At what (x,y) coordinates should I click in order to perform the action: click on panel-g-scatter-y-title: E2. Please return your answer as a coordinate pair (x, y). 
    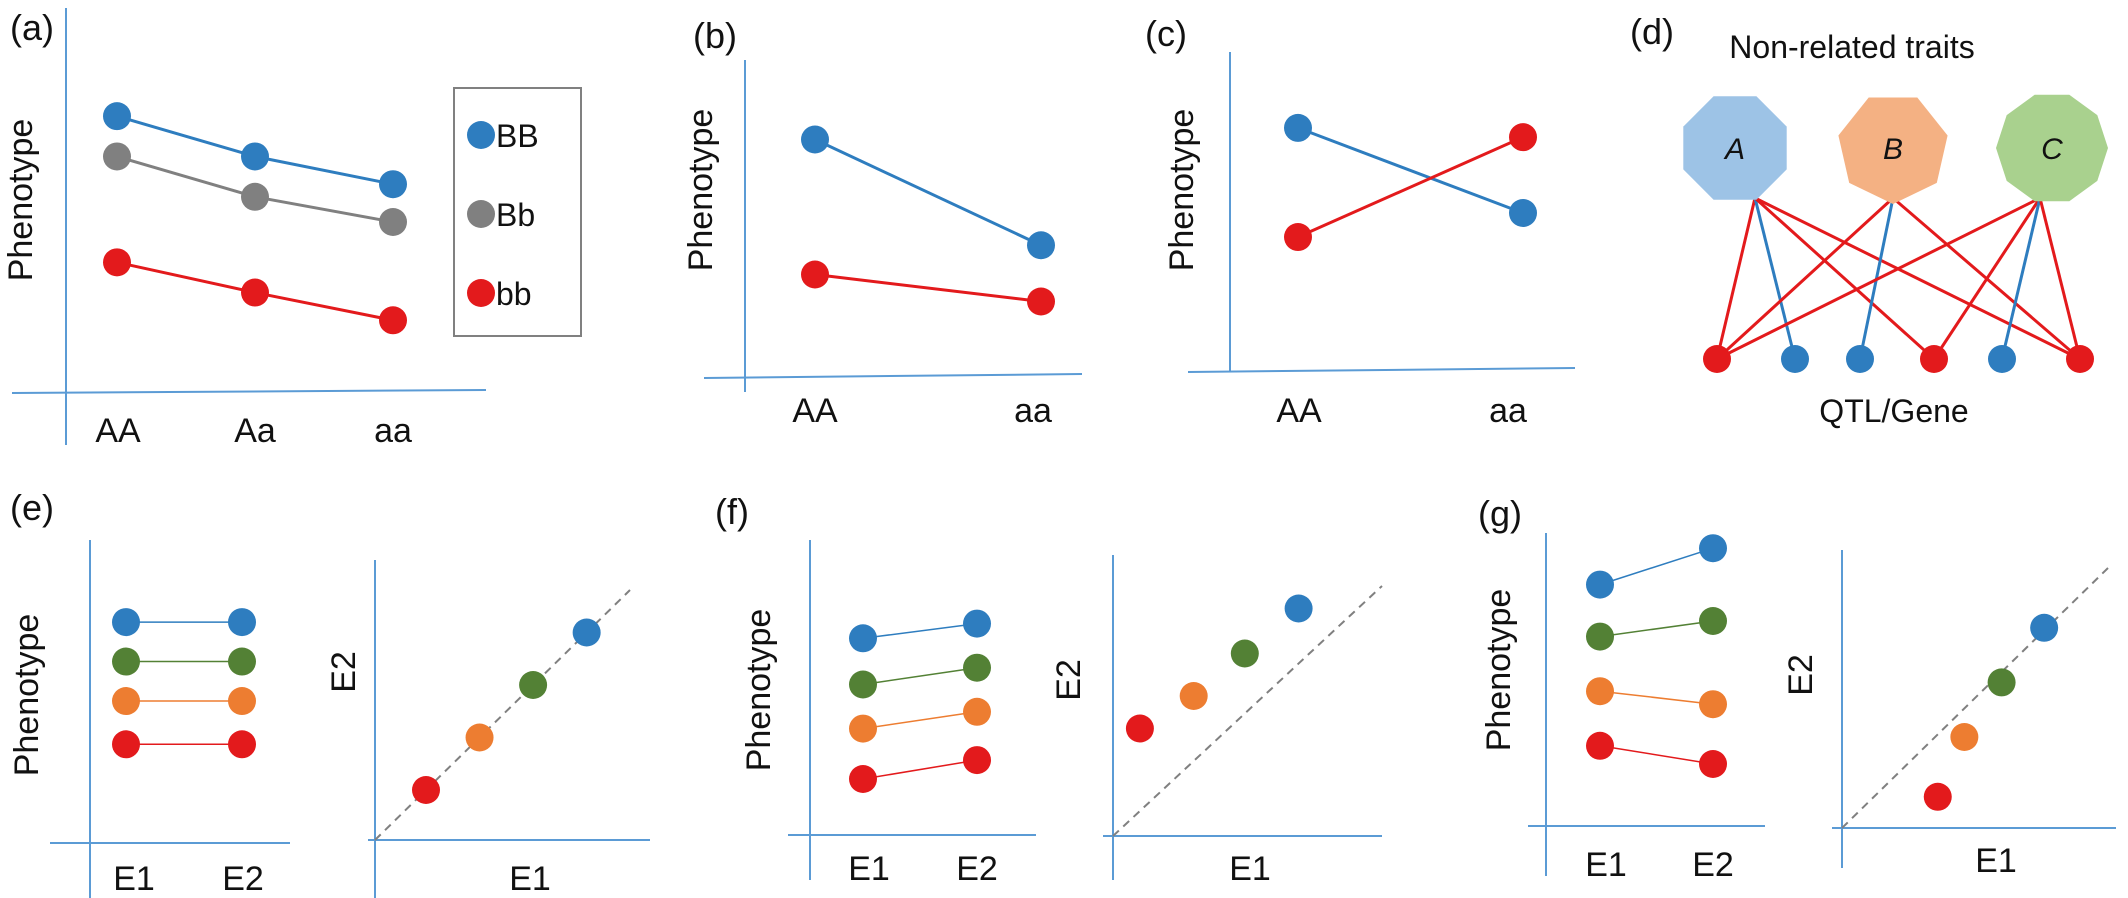
    Looking at the image, I should click on (1801, 675).